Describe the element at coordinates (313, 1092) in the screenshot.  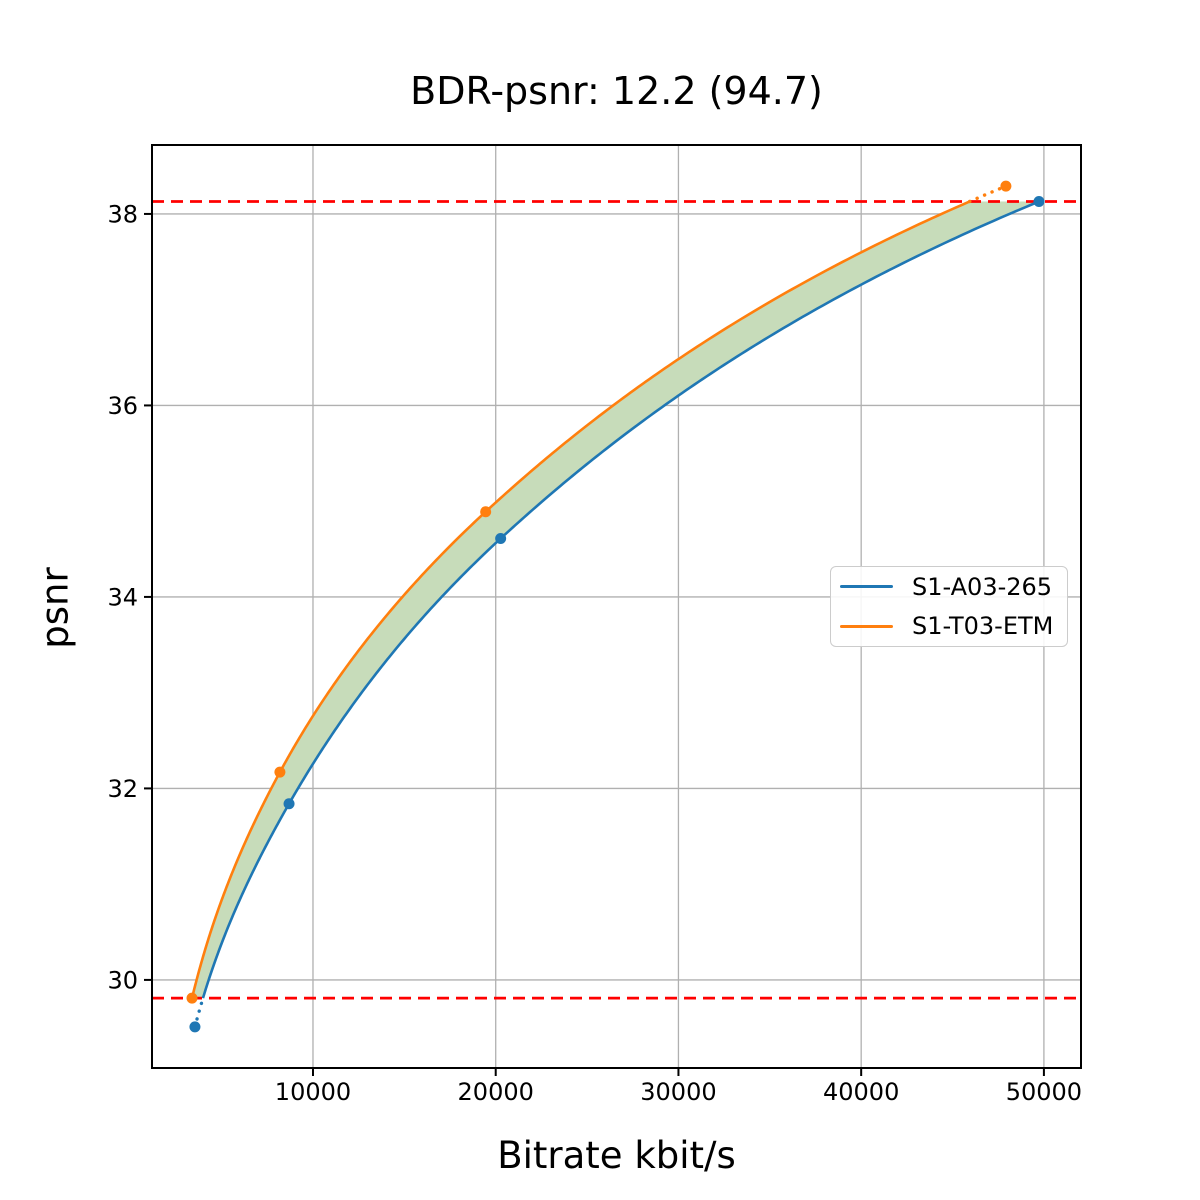
I see `x-tick-label: 10000` at that location.